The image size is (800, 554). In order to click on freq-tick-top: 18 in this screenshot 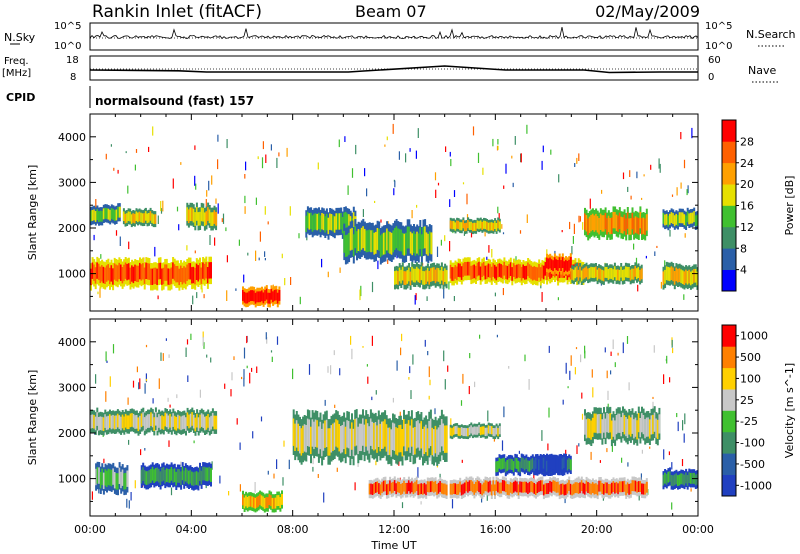, I will do `click(72, 60)`.